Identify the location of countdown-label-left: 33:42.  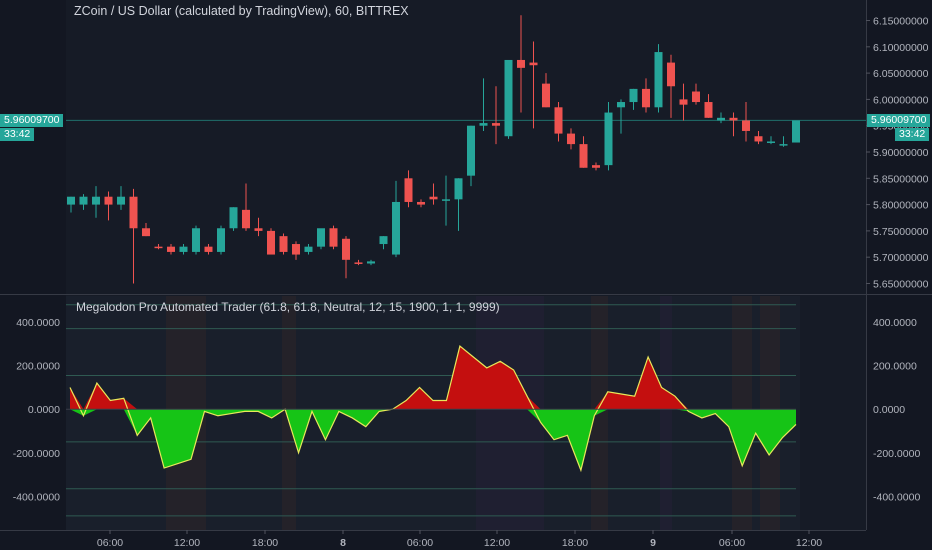
(17, 134).